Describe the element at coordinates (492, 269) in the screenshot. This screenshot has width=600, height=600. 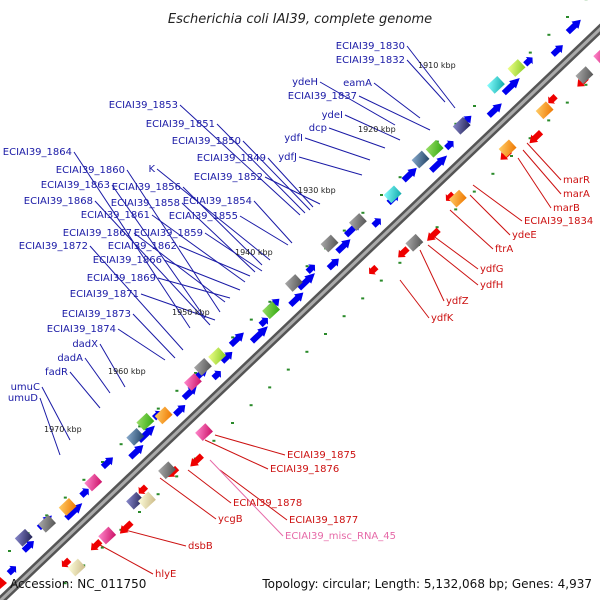
I see `reverse-gene-label: ydfG` at that location.